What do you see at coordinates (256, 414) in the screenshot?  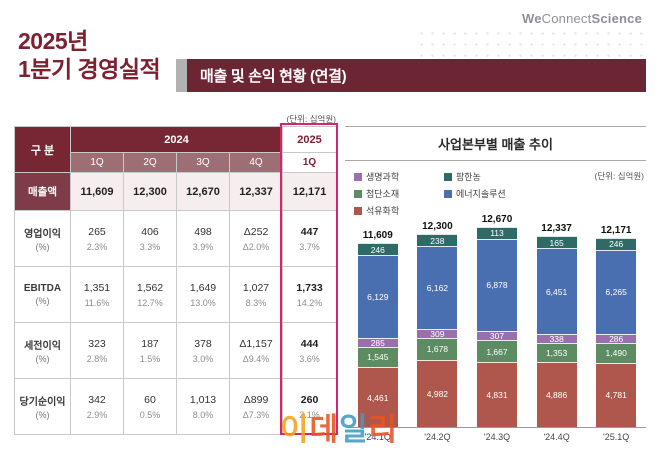 I see `cell-percent: Δ7.3%` at bounding box center [256, 414].